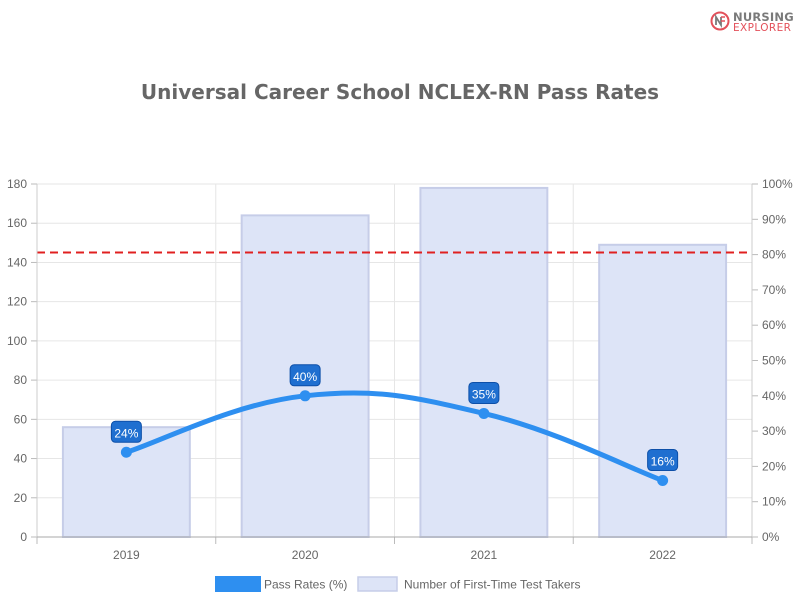  Describe the element at coordinates (774, 290) in the screenshot. I see `right-axis-tick-label: 70%` at that location.